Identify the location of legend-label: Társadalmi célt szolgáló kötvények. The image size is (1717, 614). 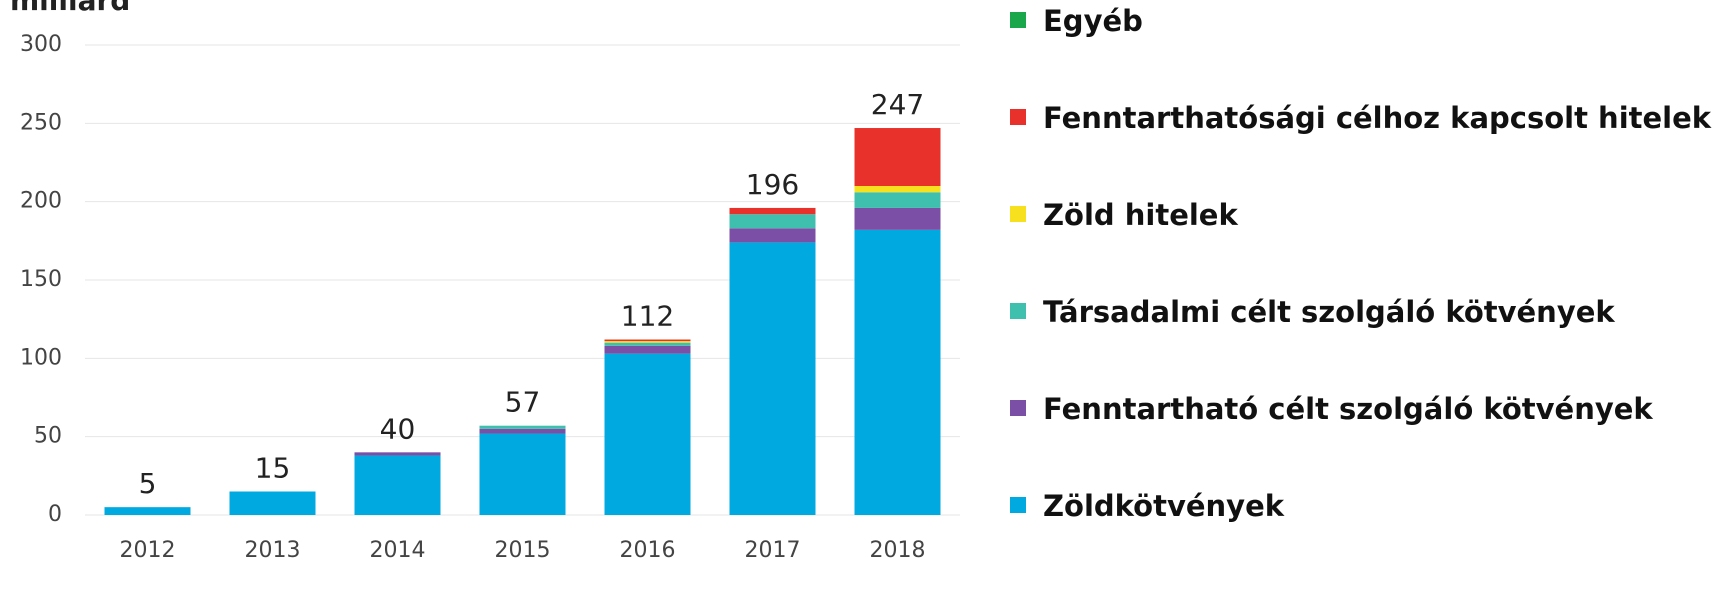
(1329, 312).